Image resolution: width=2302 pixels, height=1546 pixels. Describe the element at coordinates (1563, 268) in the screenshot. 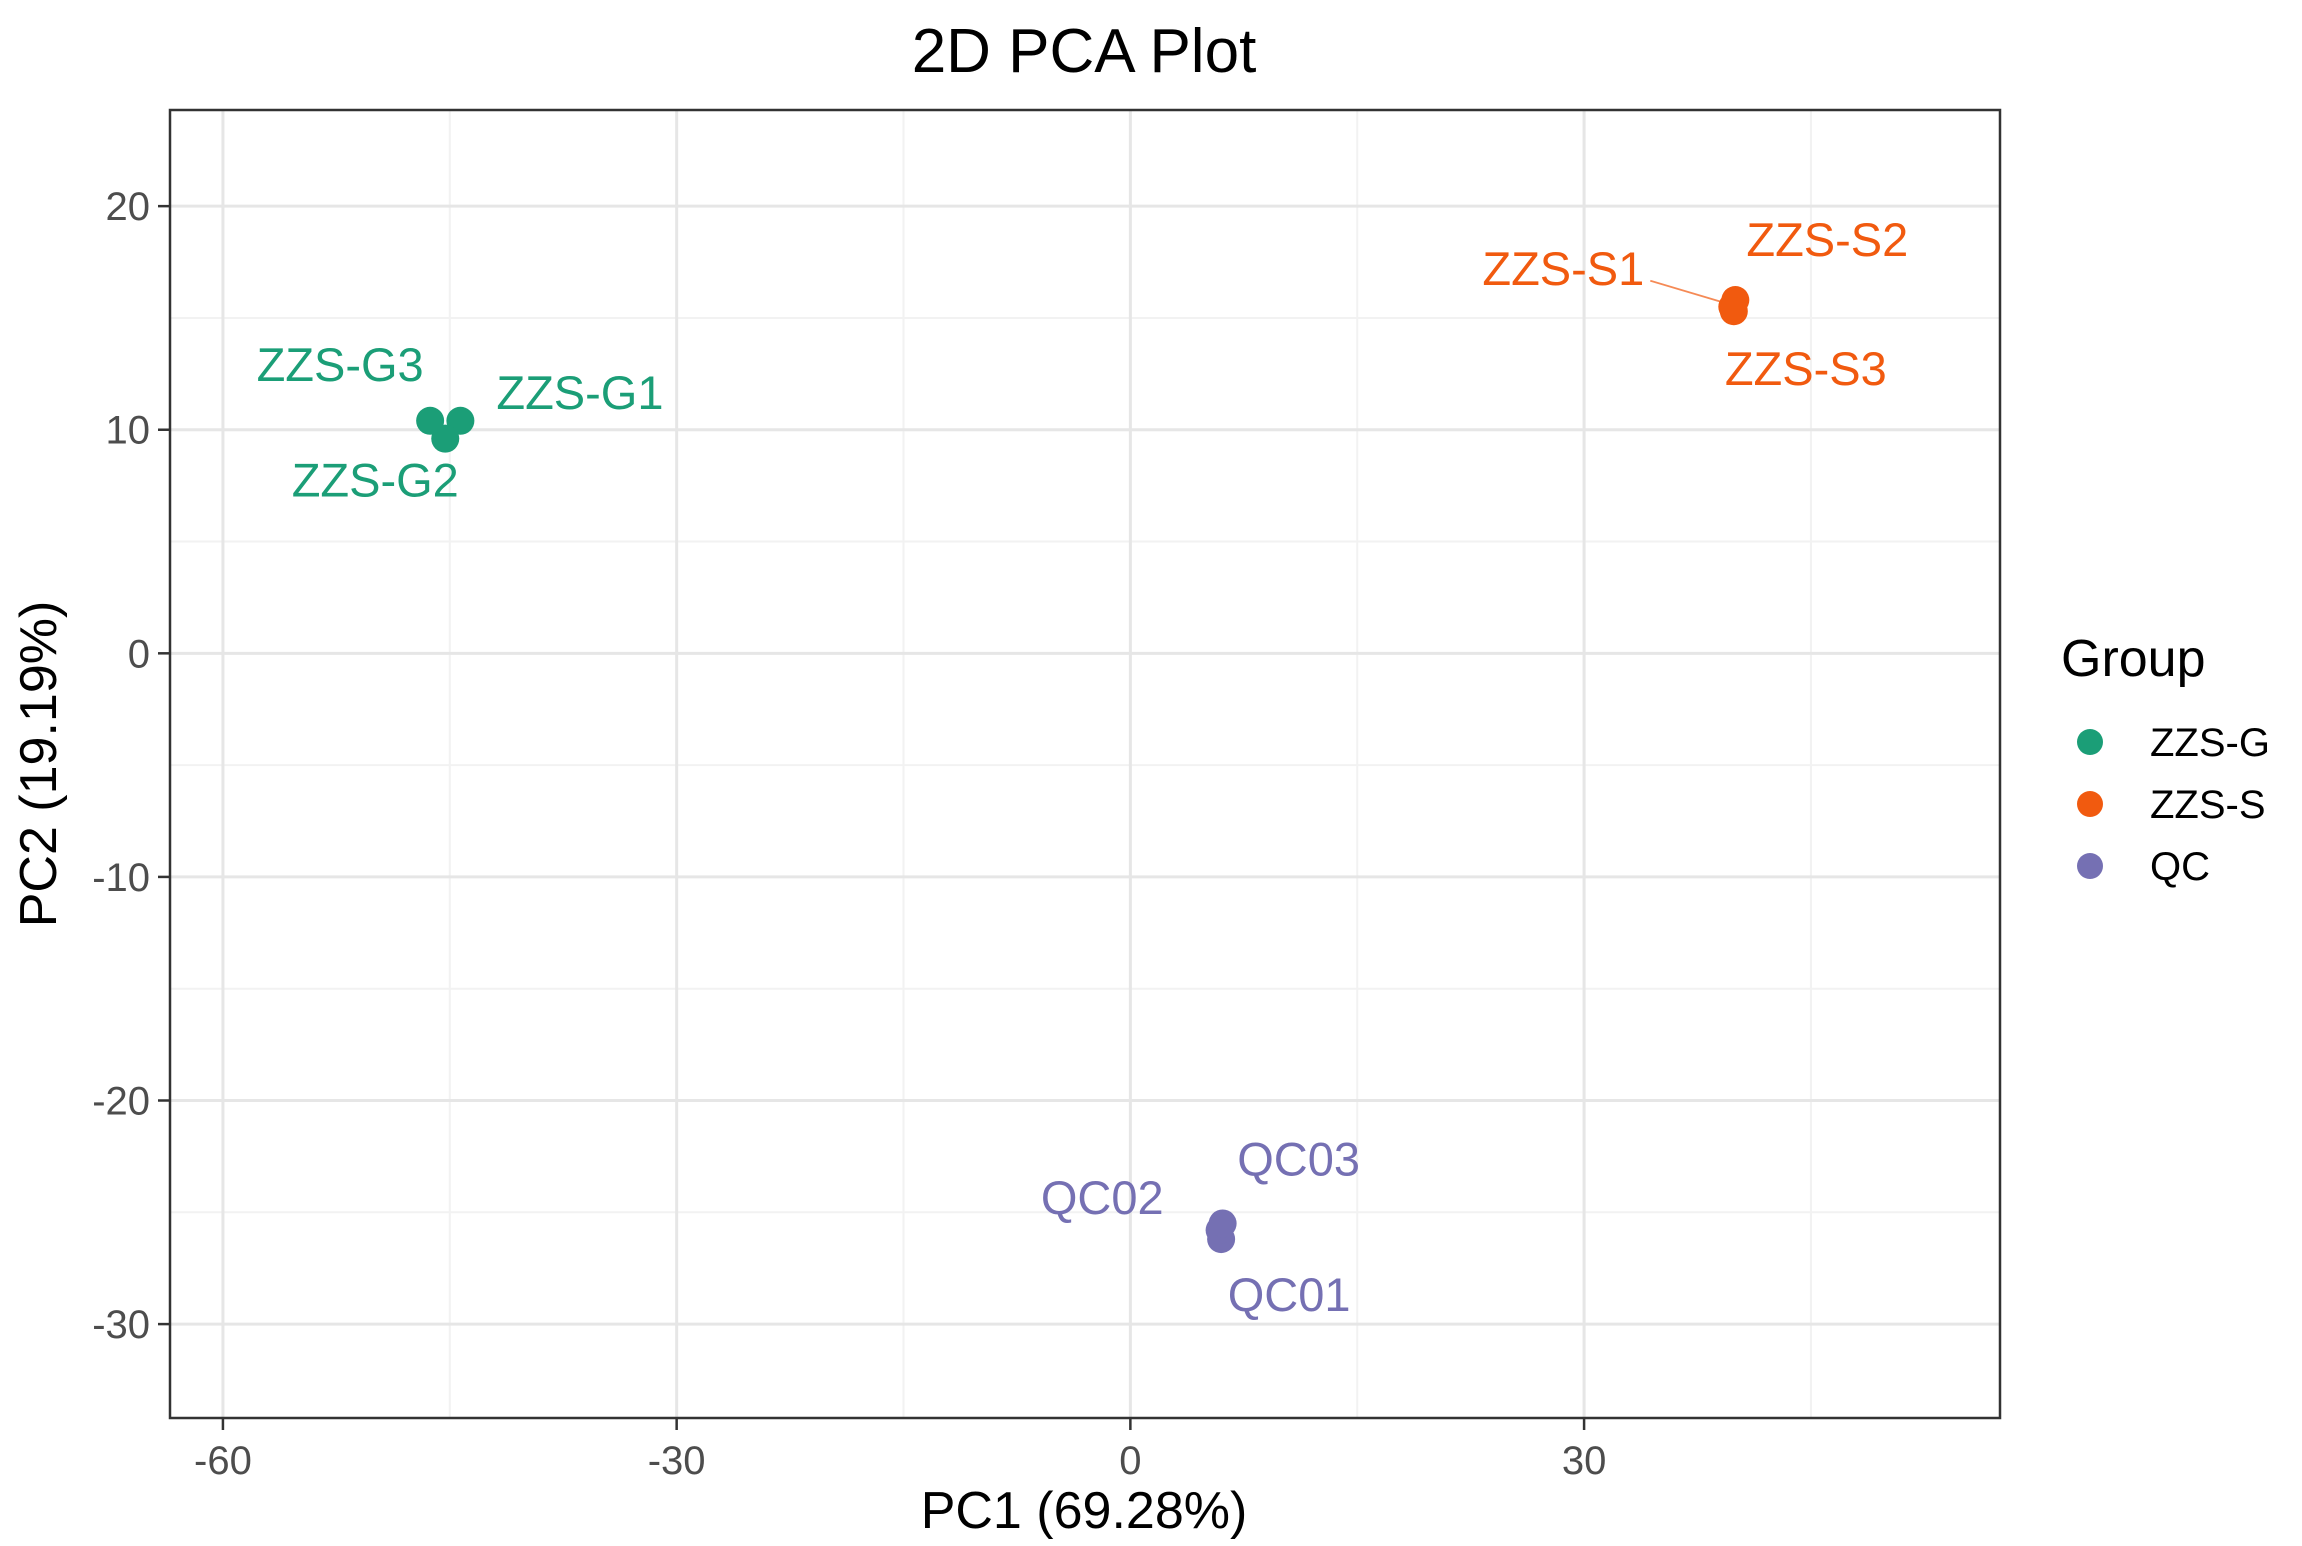

I see `point-label: ZZS-S1` at that location.